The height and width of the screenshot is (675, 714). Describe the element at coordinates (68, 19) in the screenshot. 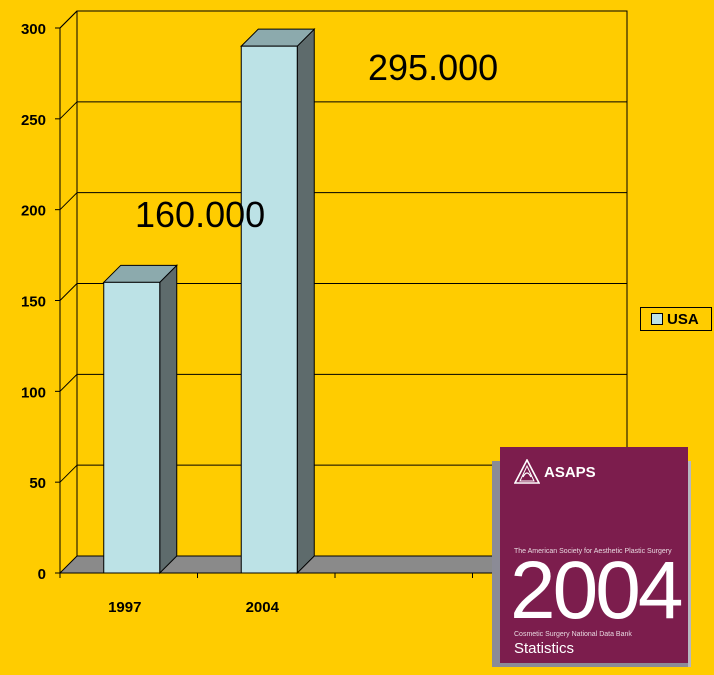

I see `y-axis-top` at that location.